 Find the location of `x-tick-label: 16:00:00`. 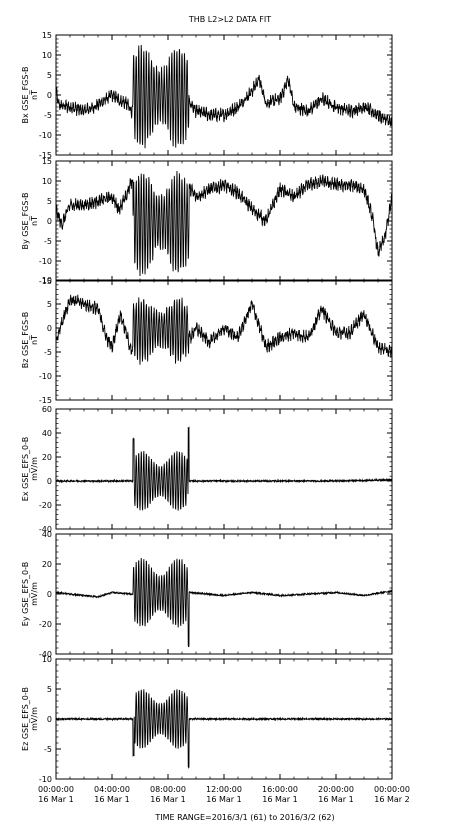

x-tick-label: 16:00:00 is located at coordinates (280, 789).